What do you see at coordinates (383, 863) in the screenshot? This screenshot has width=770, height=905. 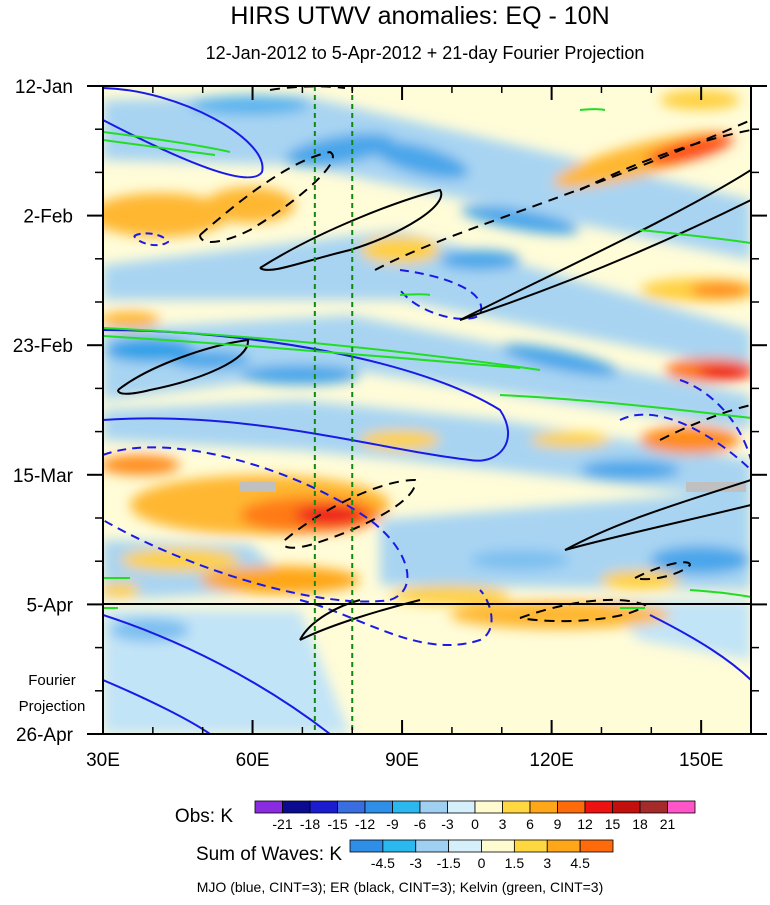 I see `waves-colorbar-level-label: -4.5` at bounding box center [383, 863].